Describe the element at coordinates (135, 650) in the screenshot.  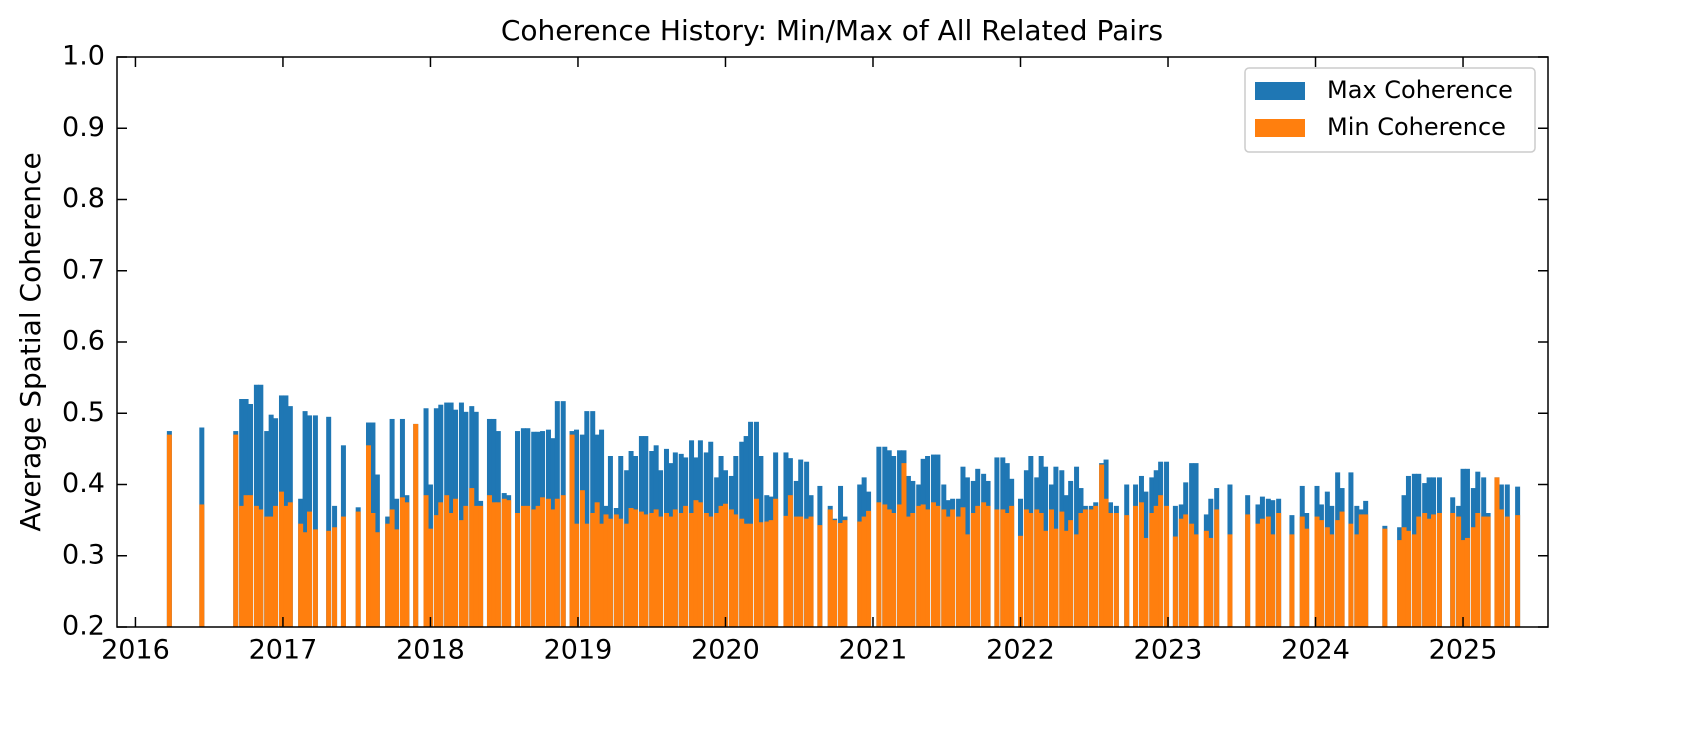
I see `x-tick-label: 2016` at that location.